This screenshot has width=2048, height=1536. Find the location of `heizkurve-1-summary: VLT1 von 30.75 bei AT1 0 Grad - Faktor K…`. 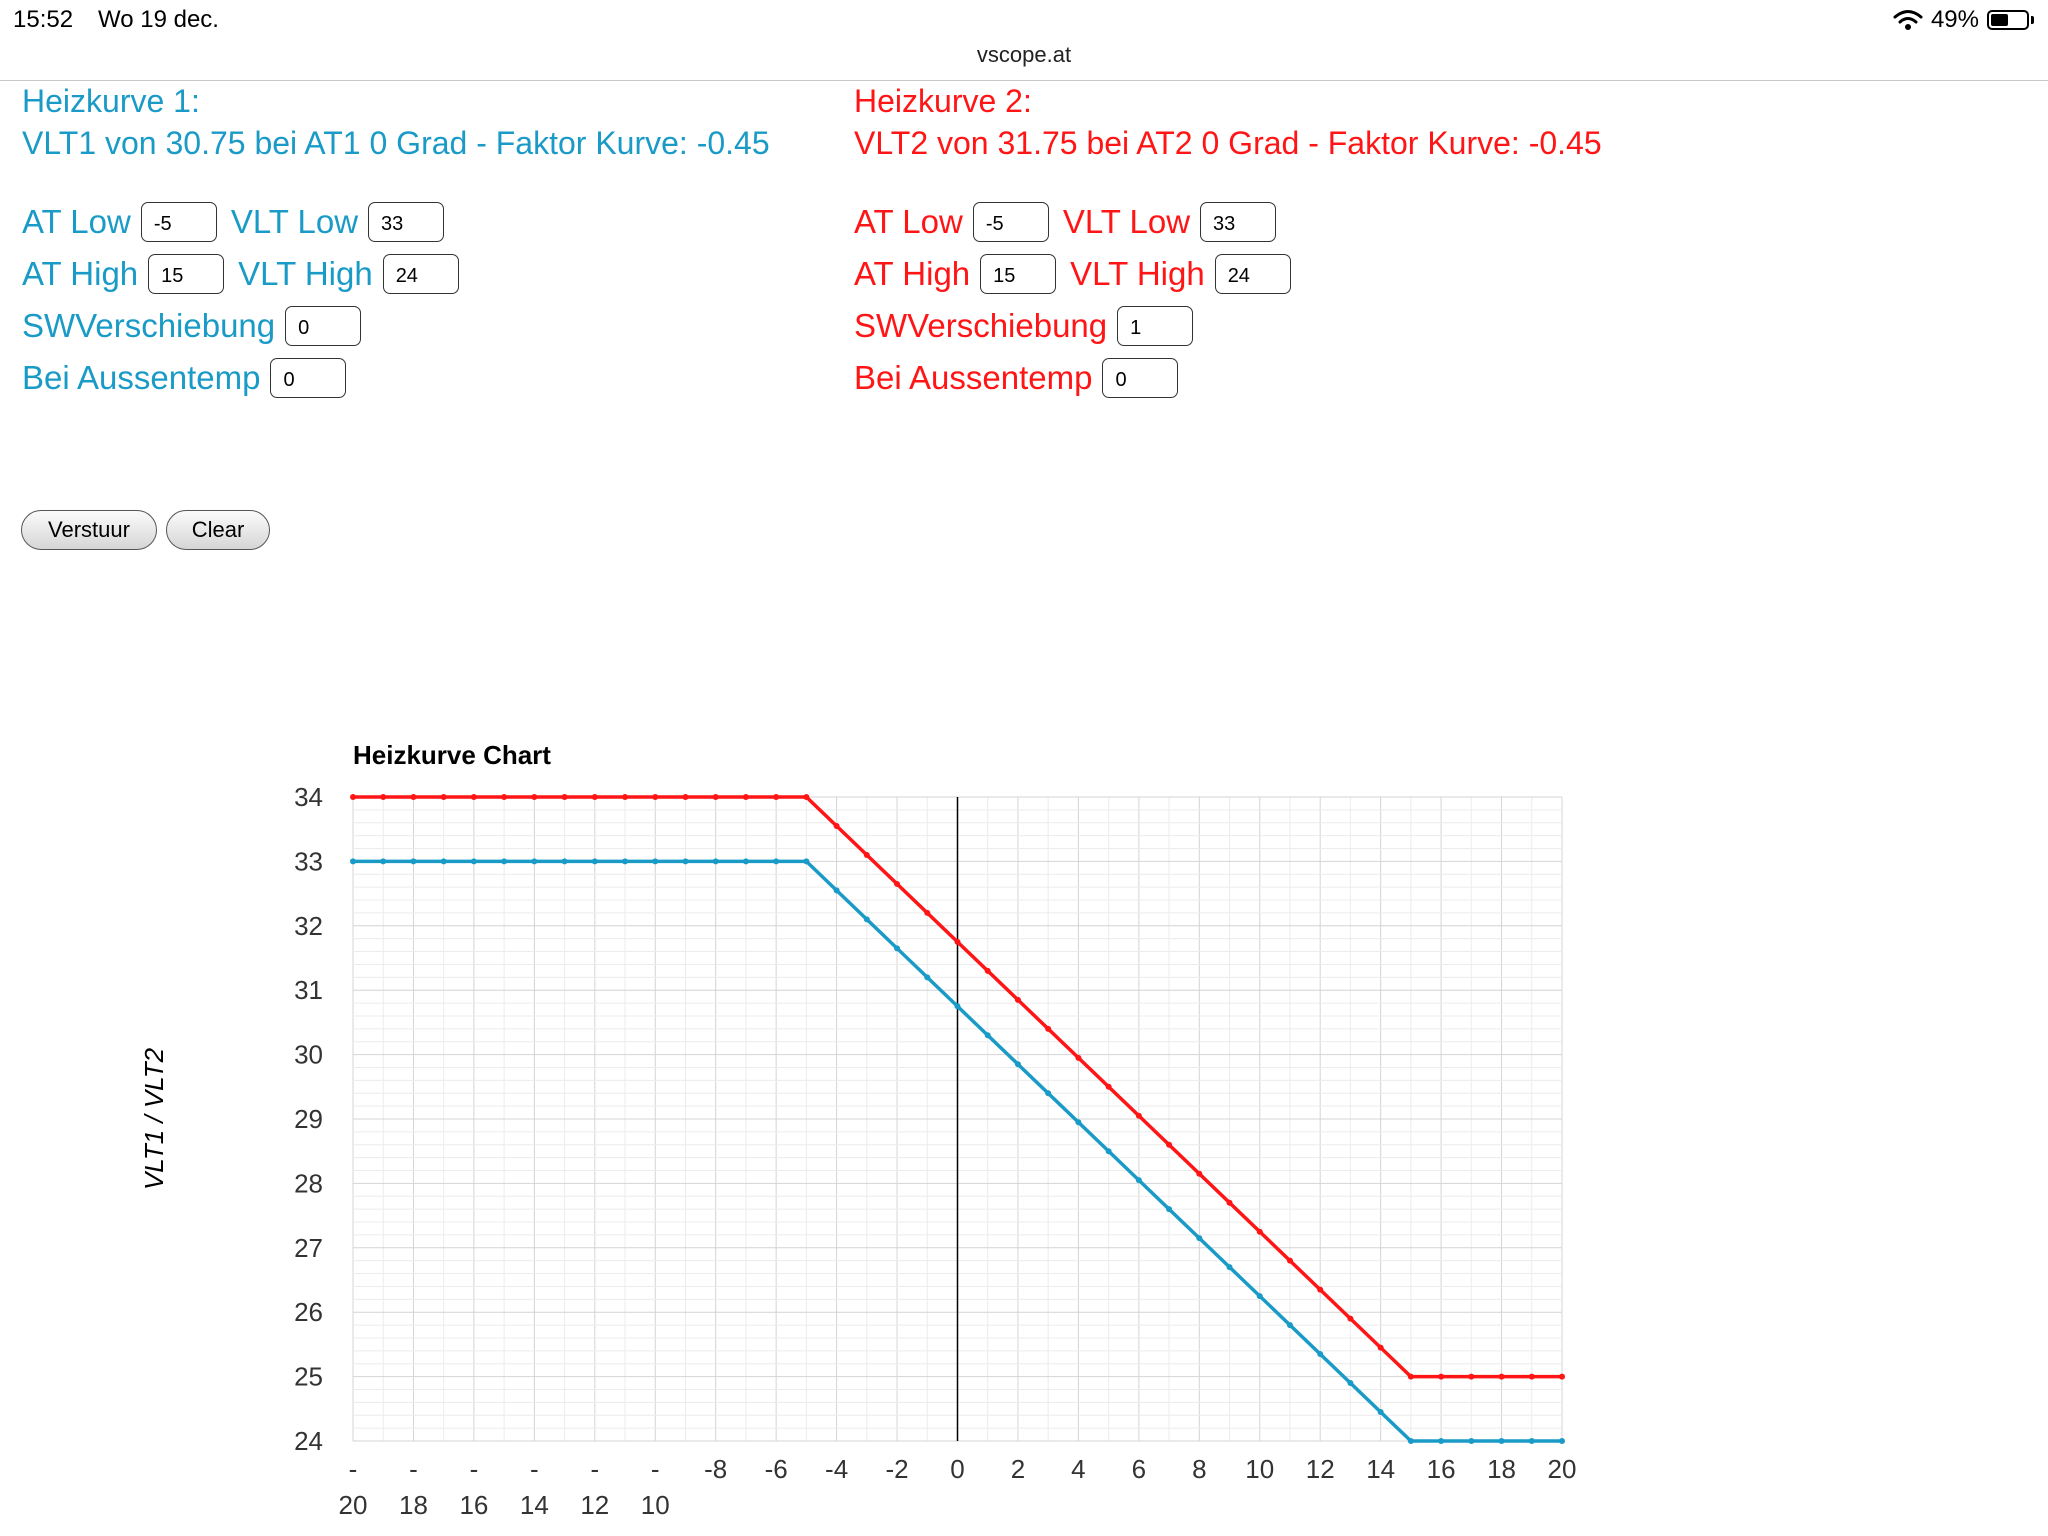

heizkurve-1-summary: VLT1 von 30.75 bei AT1 0 Grad - Faktor K… is located at coordinates (396, 143).